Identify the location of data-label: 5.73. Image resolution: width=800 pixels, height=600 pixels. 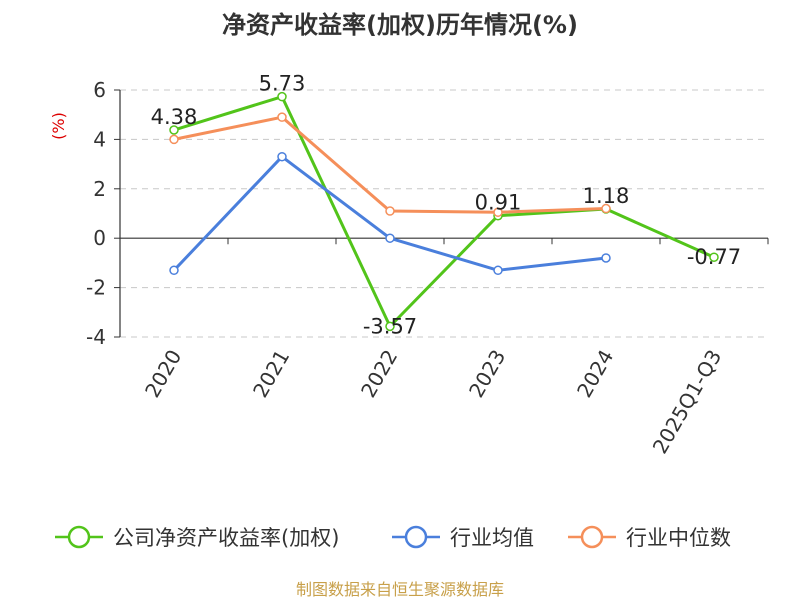
(282, 84).